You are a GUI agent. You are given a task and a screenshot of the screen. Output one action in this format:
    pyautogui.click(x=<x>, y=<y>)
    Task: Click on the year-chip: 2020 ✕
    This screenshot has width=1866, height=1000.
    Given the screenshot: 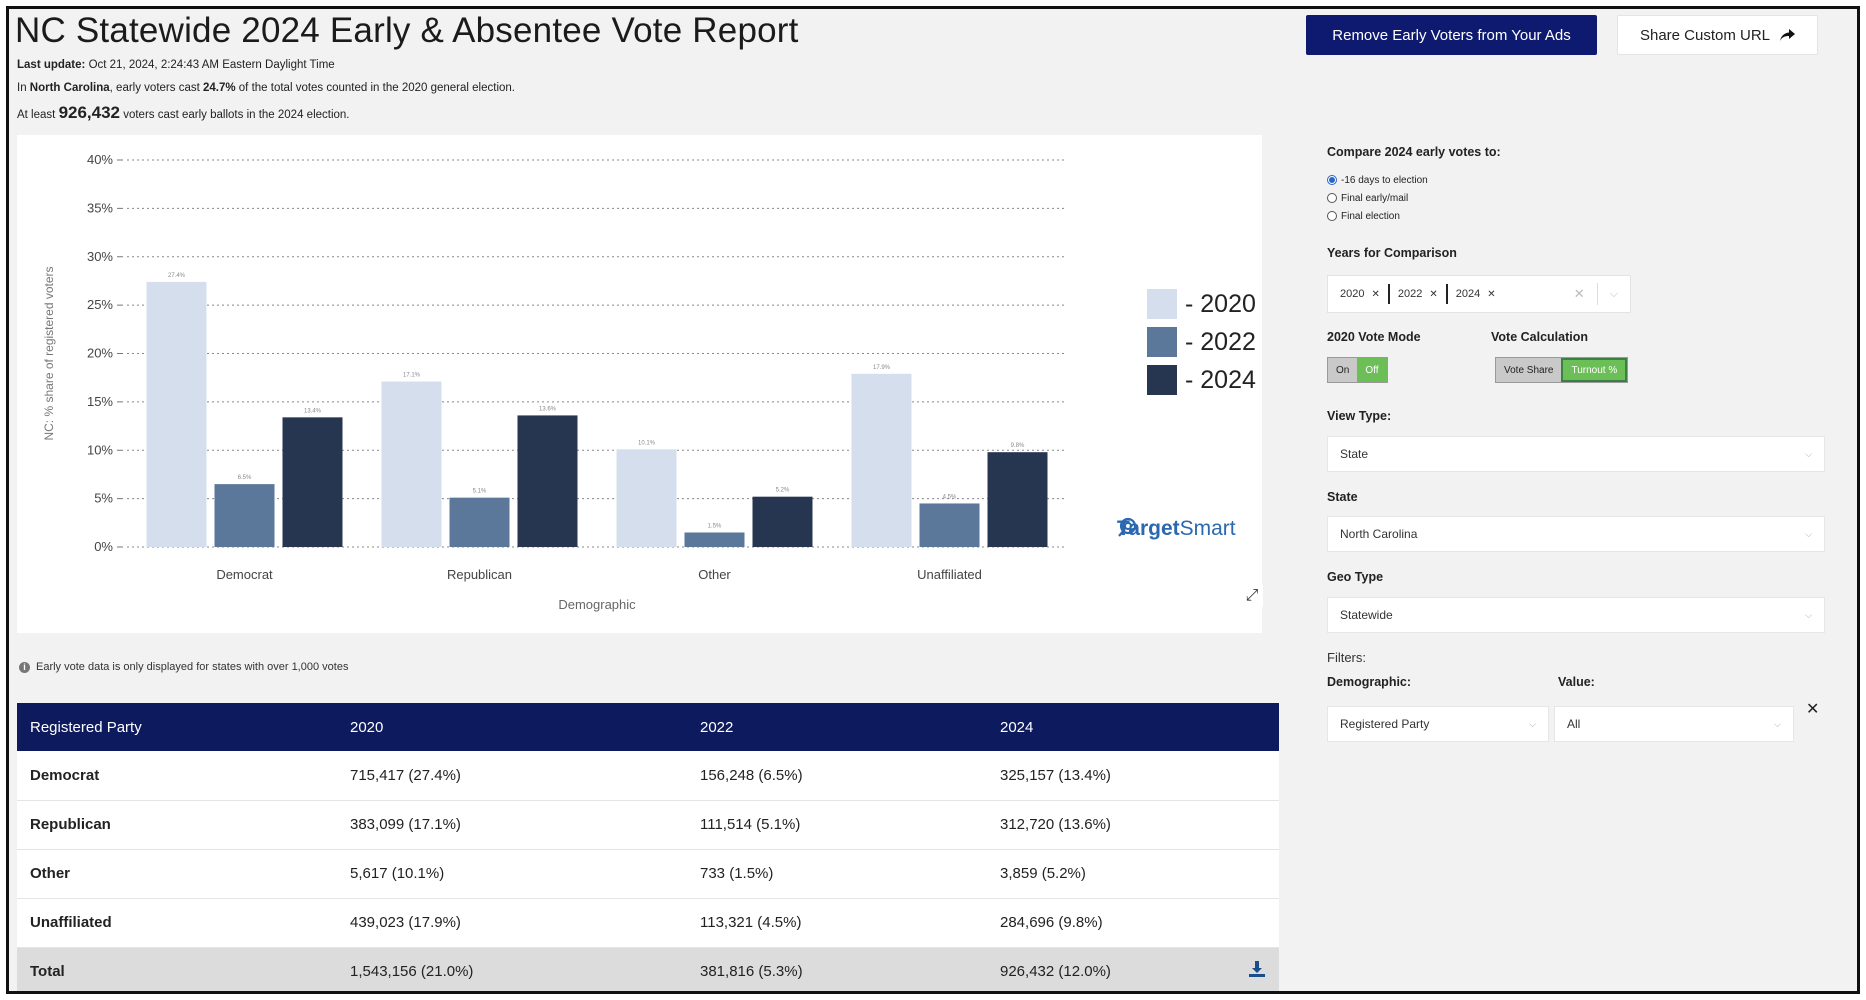 What is the action you would take?
    pyautogui.click(x=1363, y=294)
    